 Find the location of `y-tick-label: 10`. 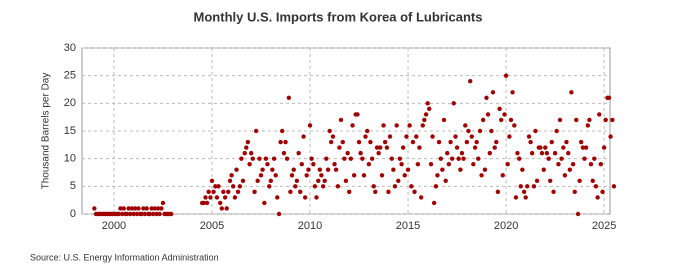

y-tick-label: 10 is located at coordinates (70, 159).